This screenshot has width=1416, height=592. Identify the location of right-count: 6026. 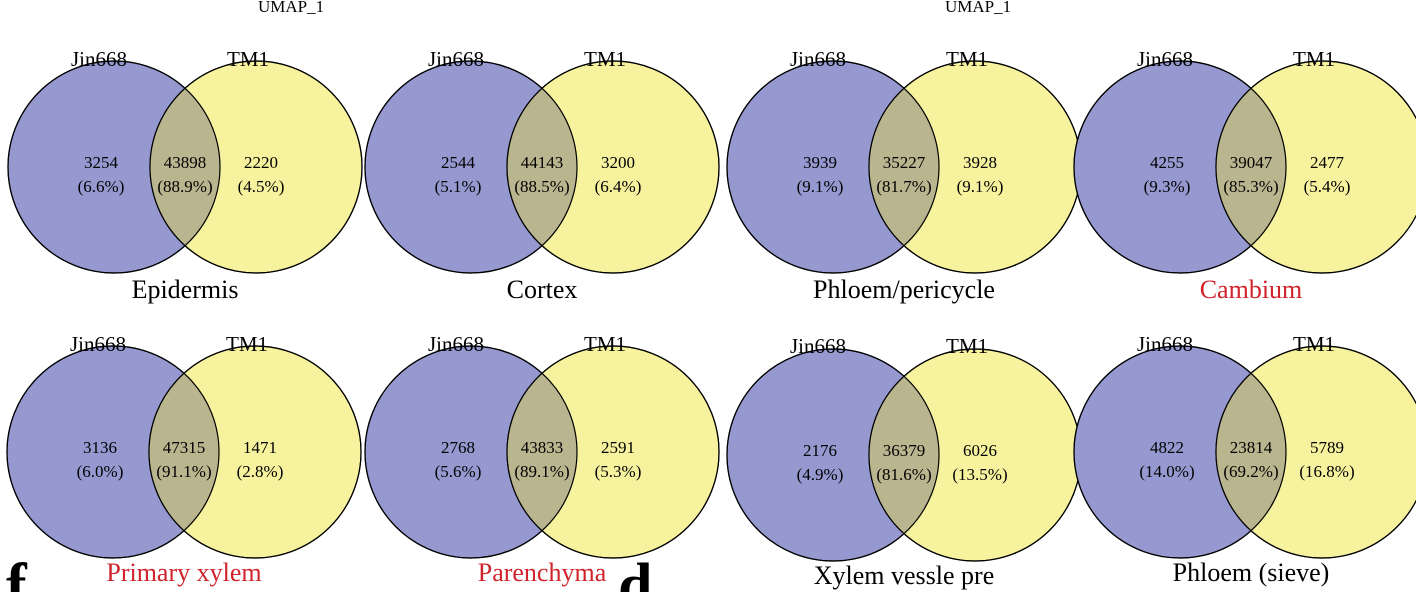
(980, 450).